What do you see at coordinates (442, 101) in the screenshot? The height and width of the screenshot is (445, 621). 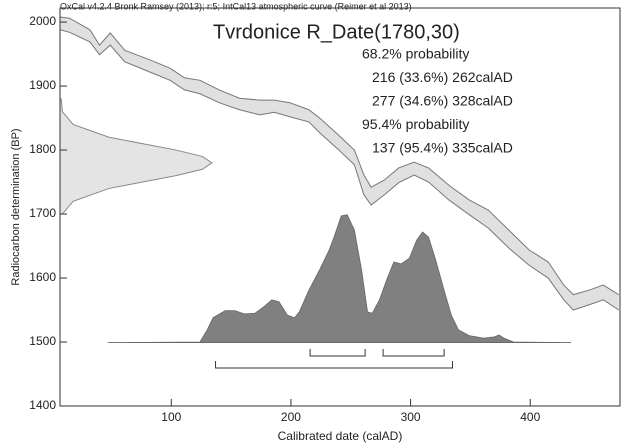 I see `range-text: 277 (34.6%) 328calAD` at bounding box center [442, 101].